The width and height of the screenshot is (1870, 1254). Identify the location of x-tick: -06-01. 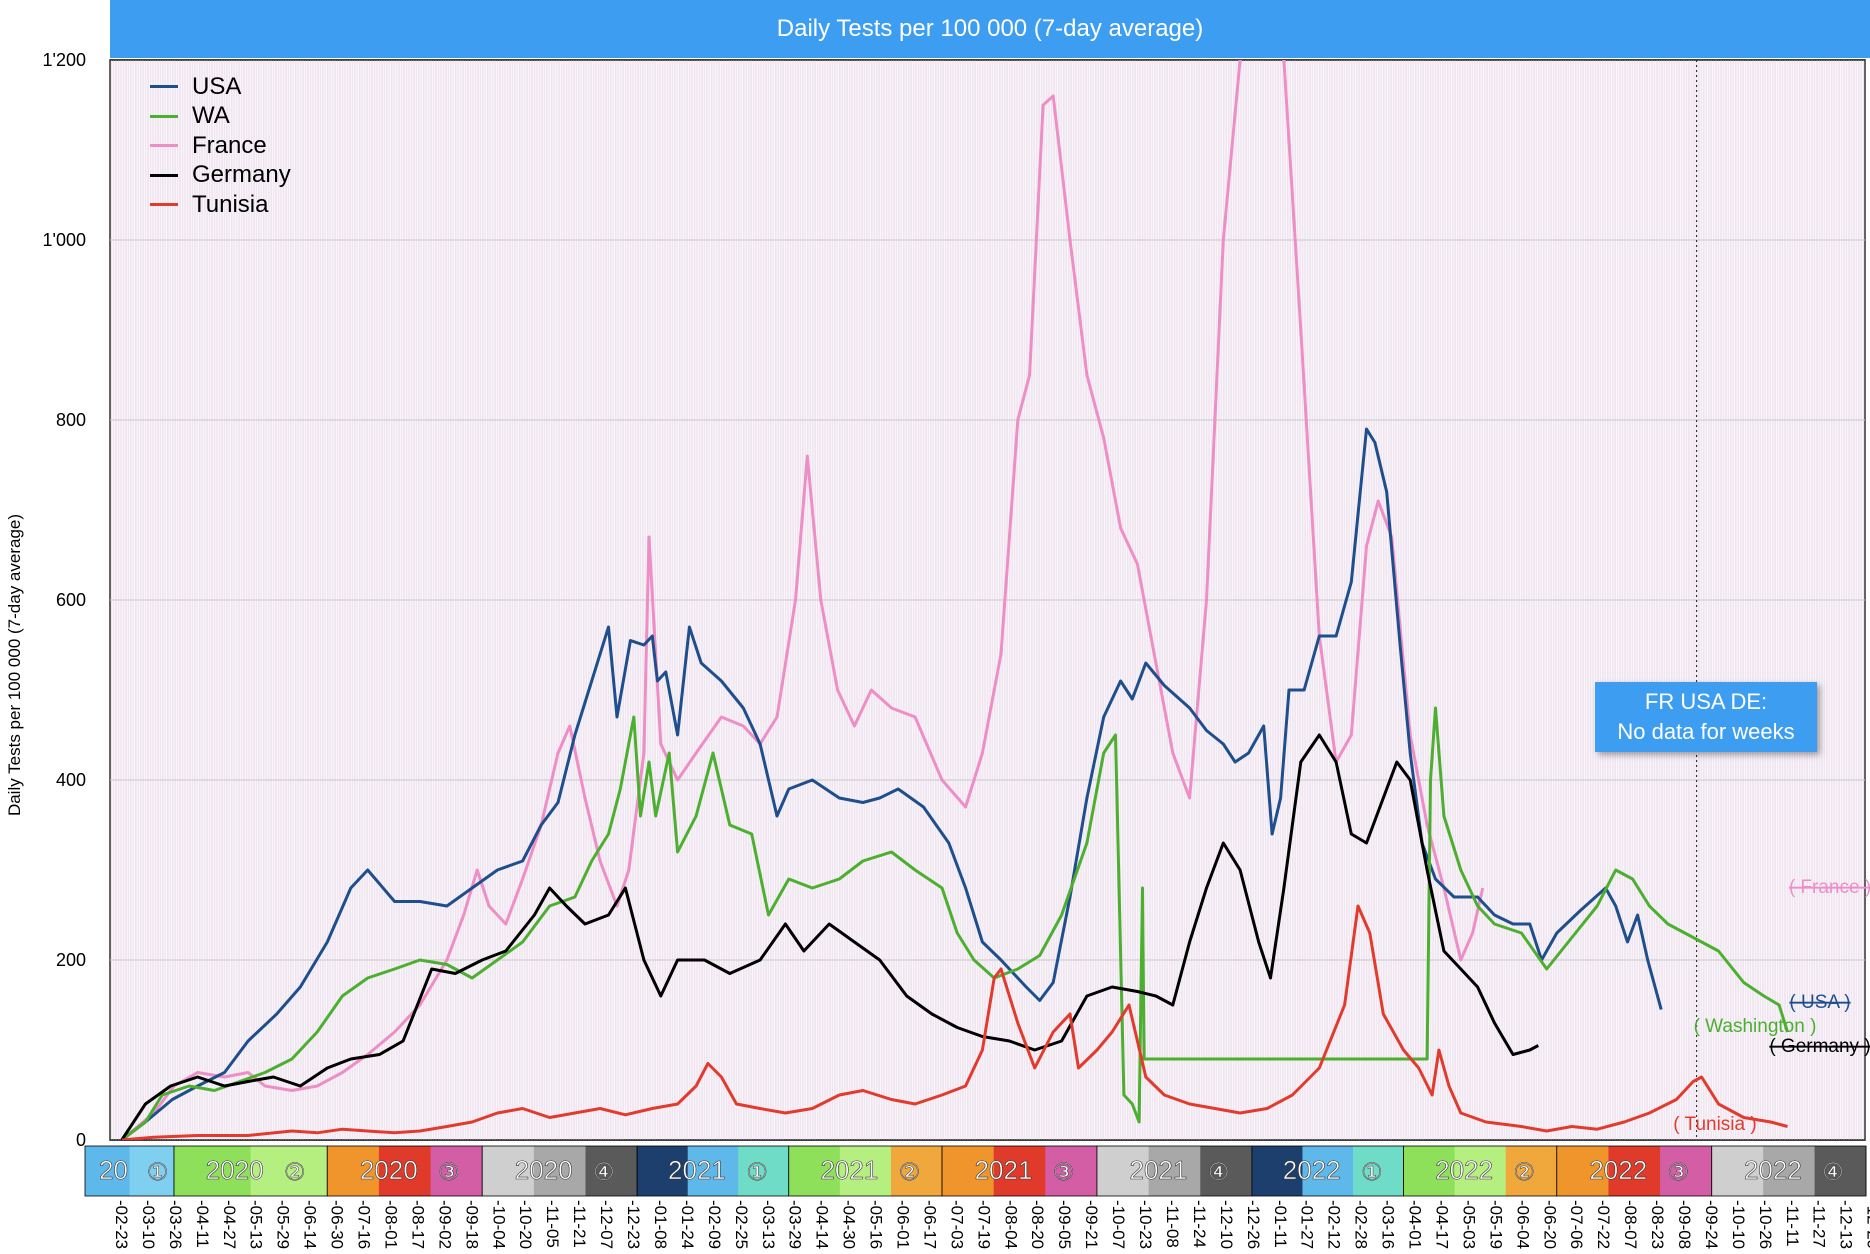
(903, 1224).